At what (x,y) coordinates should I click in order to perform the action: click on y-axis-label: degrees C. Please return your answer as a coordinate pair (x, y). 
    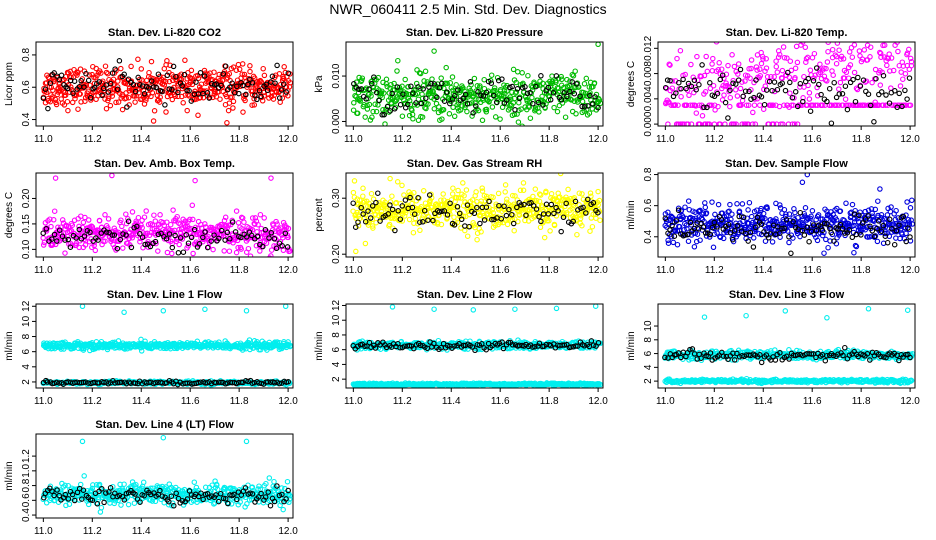
    Looking at the image, I should click on (9, 215).